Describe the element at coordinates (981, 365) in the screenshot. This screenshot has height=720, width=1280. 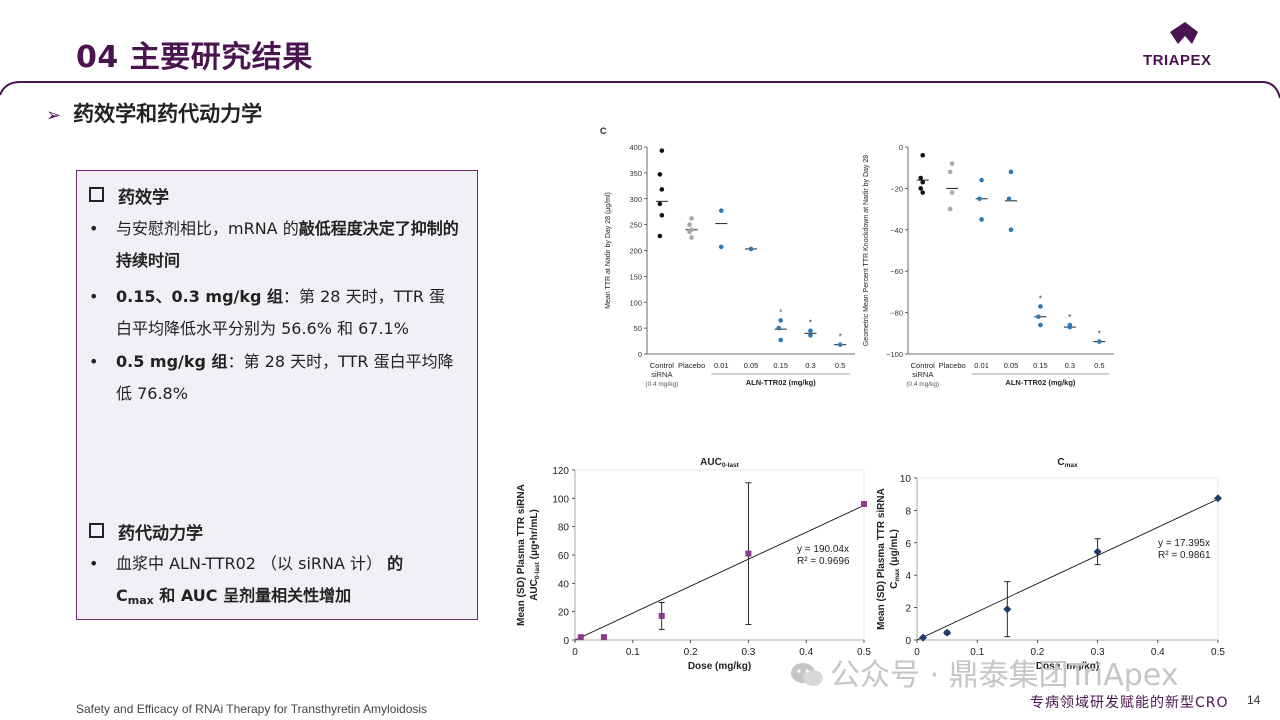
I see `x-tick-label: 0.01` at that location.